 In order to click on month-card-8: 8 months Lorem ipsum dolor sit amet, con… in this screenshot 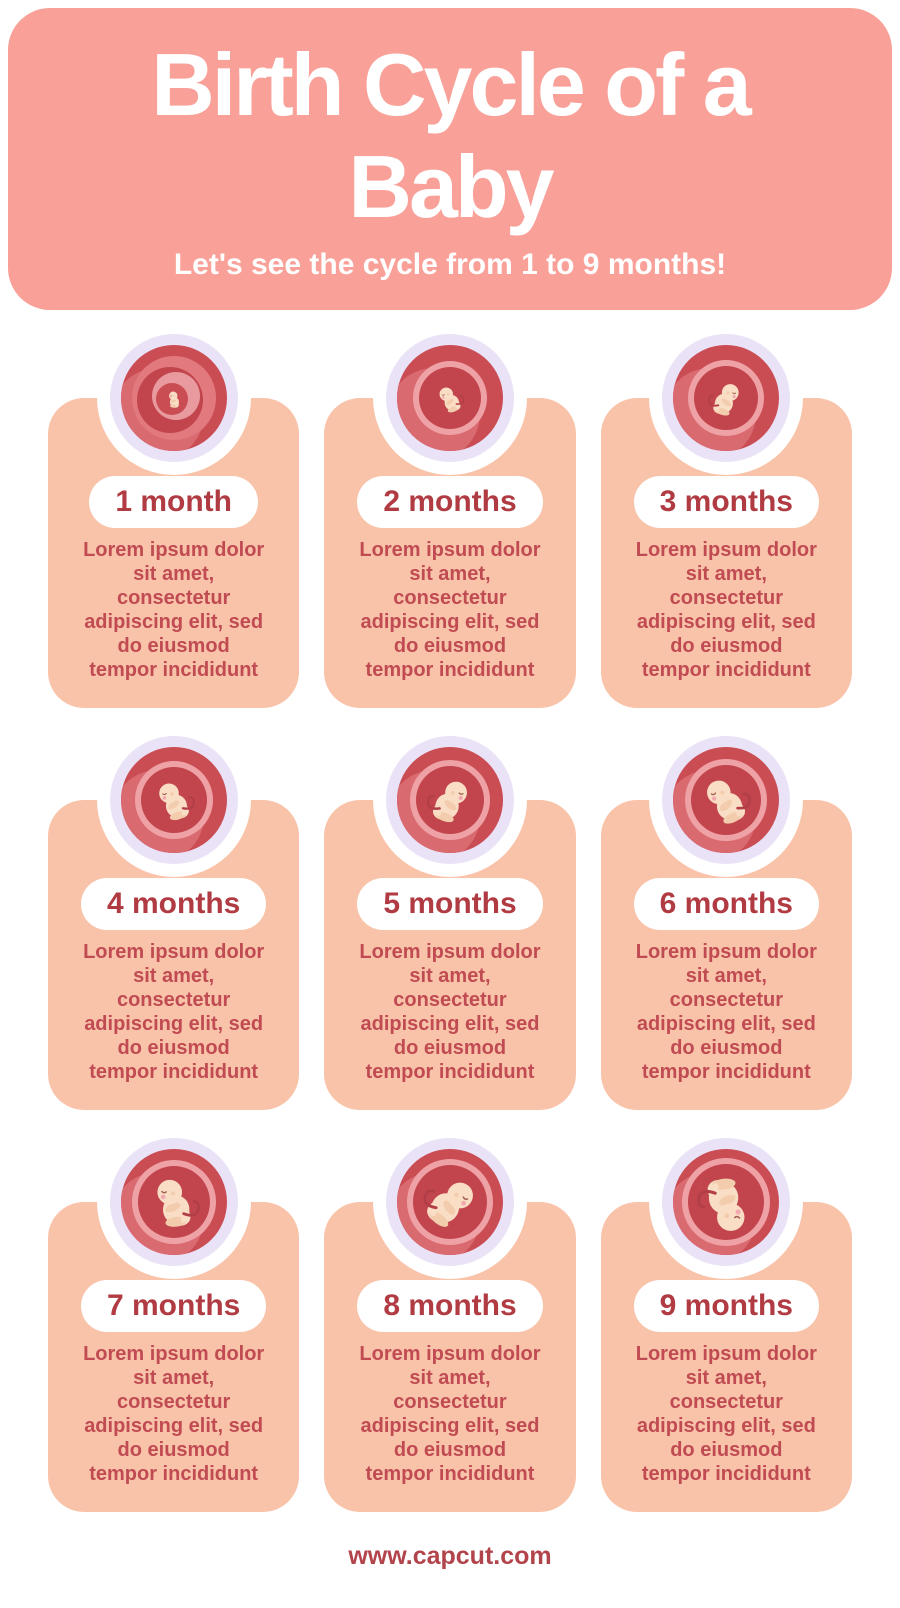, I will do `click(450, 1318)`.